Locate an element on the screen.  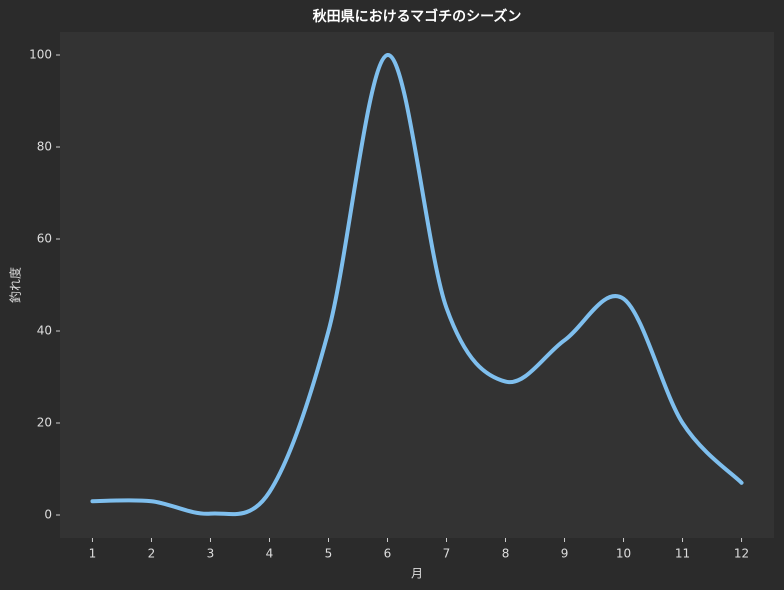
x-tick-label: 11 is located at coordinates (682, 554).